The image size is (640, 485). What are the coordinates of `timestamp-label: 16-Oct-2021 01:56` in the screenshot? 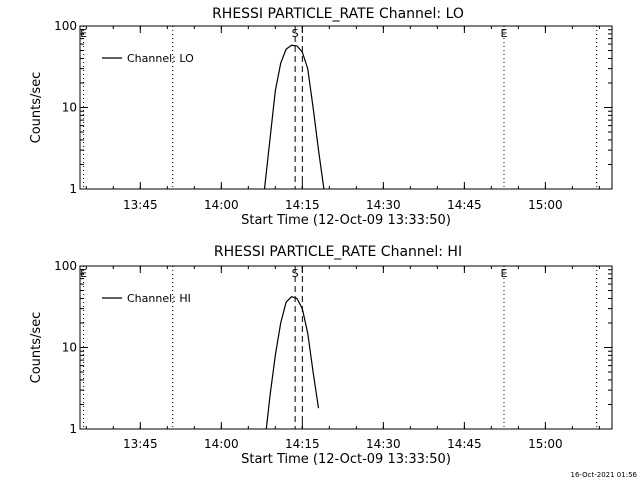 It's located at (604, 475).